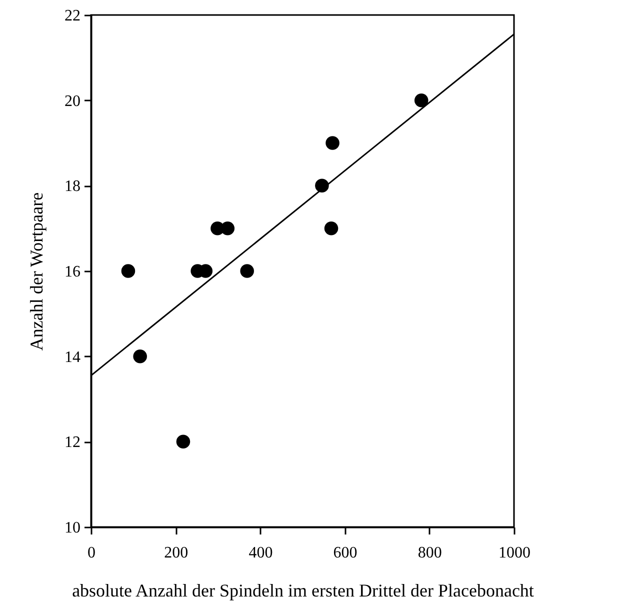 This screenshot has height=610, width=643. Describe the element at coordinates (430, 553) in the screenshot. I see `x-tick-label: 800` at that location.